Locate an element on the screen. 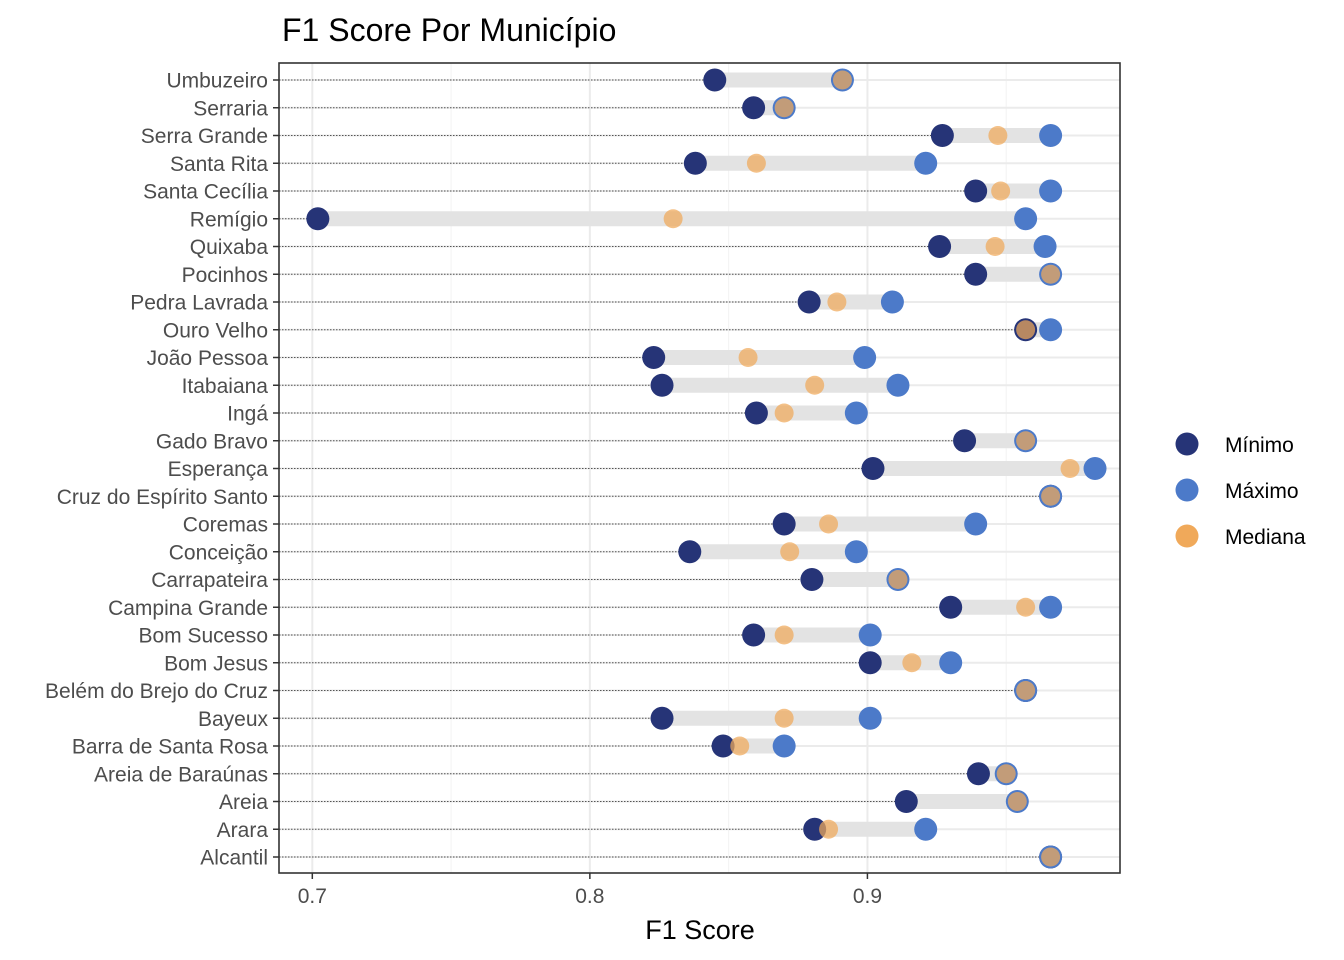  x-tick-label: 0.7 is located at coordinates (312, 896).